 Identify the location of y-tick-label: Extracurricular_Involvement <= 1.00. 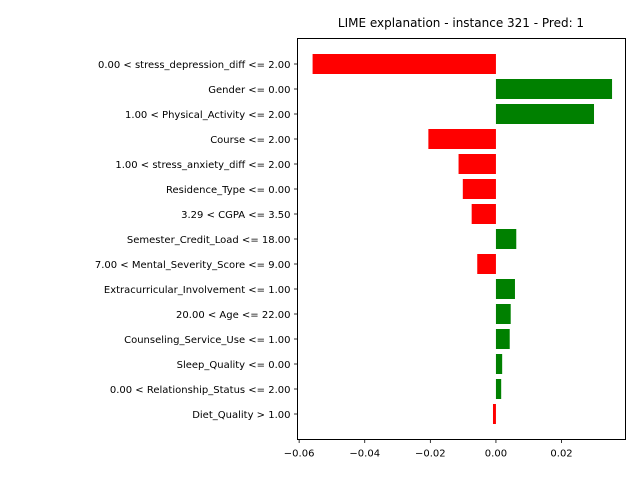
(197, 290).